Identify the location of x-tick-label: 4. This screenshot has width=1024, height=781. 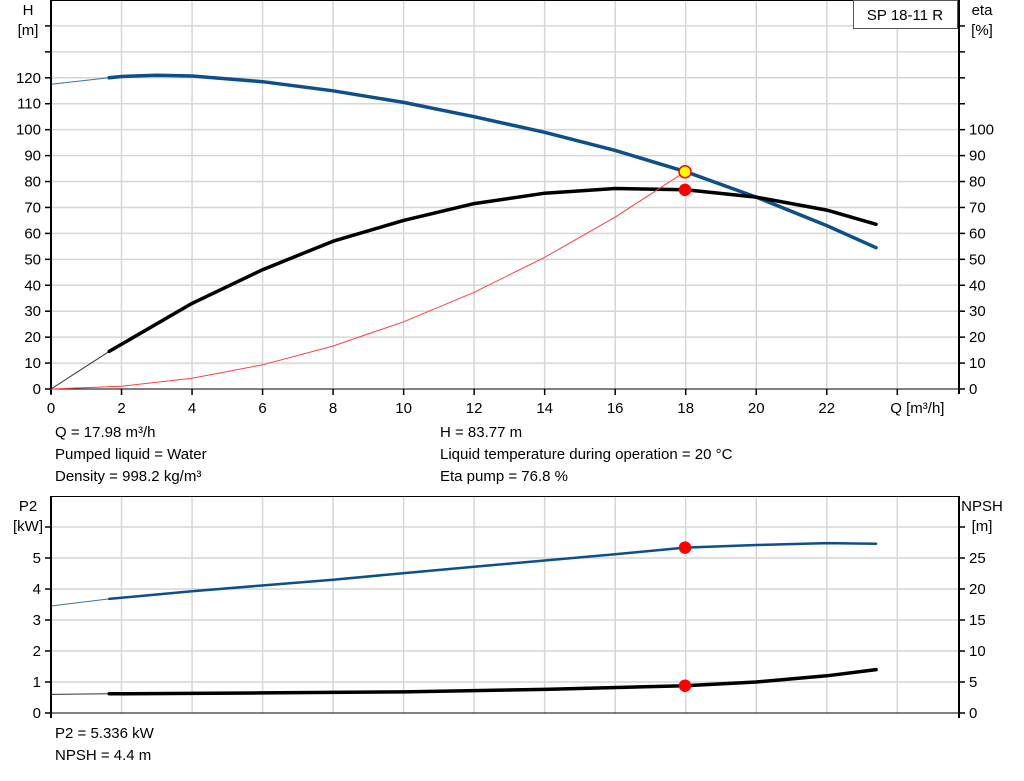
(192, 408).